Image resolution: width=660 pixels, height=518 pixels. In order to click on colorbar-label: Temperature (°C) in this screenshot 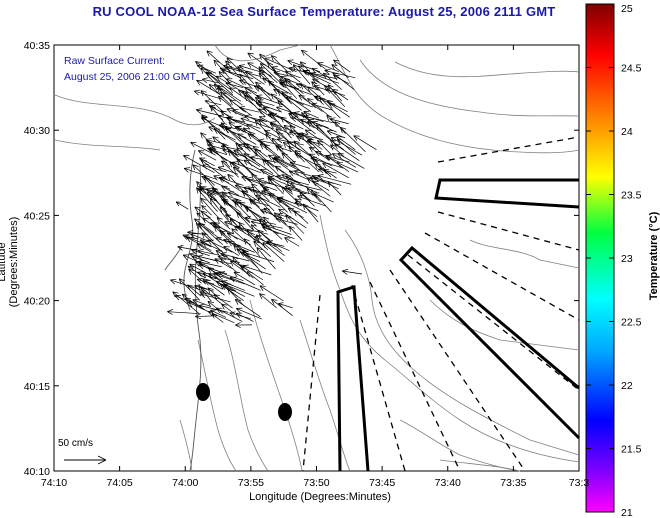, I will do `click(654, 256)`.